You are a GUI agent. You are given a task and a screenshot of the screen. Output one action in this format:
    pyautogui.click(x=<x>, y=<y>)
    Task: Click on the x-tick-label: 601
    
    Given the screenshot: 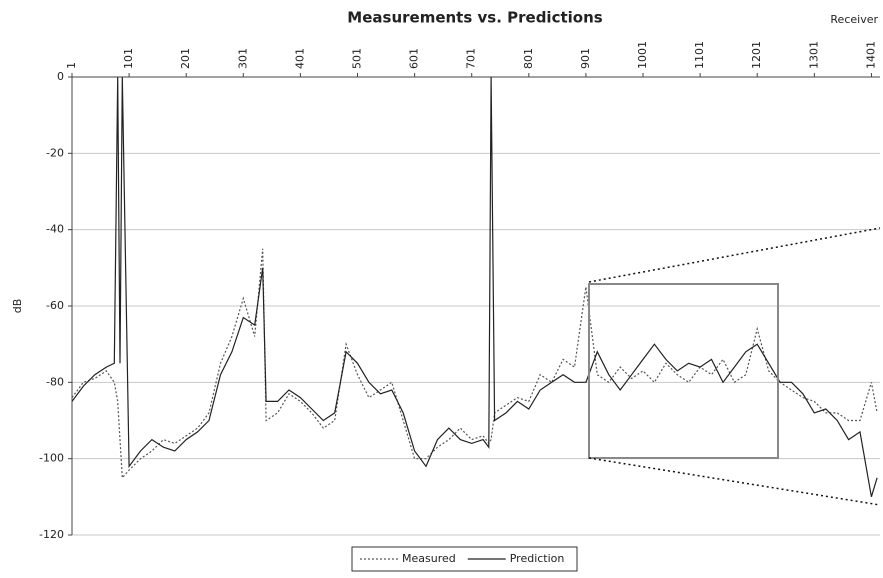 What is the action you would take?
    pyautogui.click(x=414, y=58)
    